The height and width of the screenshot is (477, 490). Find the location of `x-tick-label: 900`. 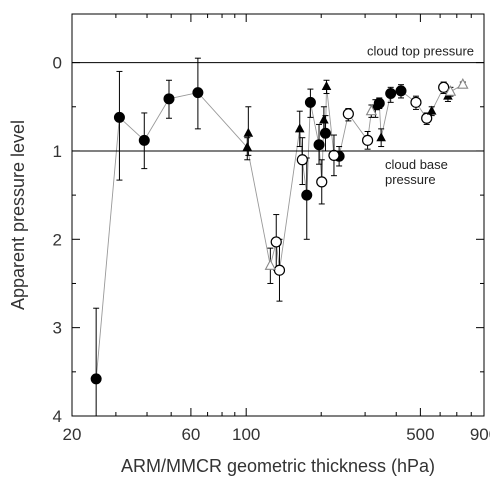

x-tick-label: 900 is located at coordinates (480, 434).